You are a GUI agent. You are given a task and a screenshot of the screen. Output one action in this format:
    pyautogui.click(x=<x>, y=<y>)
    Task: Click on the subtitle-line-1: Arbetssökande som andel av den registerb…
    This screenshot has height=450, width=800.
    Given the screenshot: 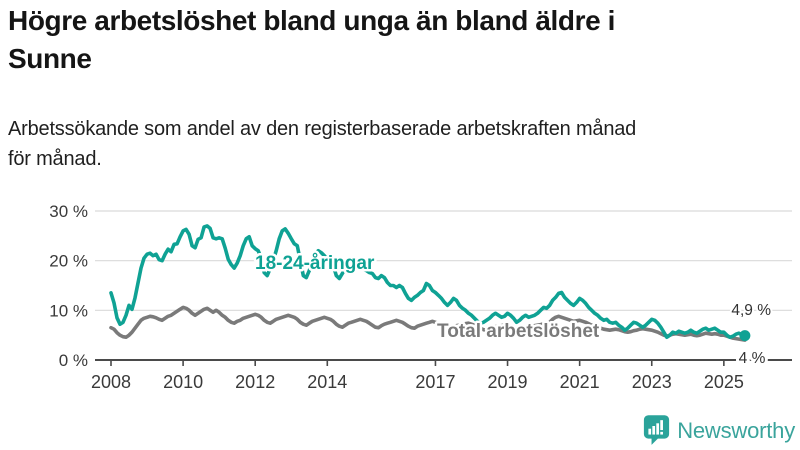 What is the action you would take?
    pyautogui.click(x=322, y=129)
    